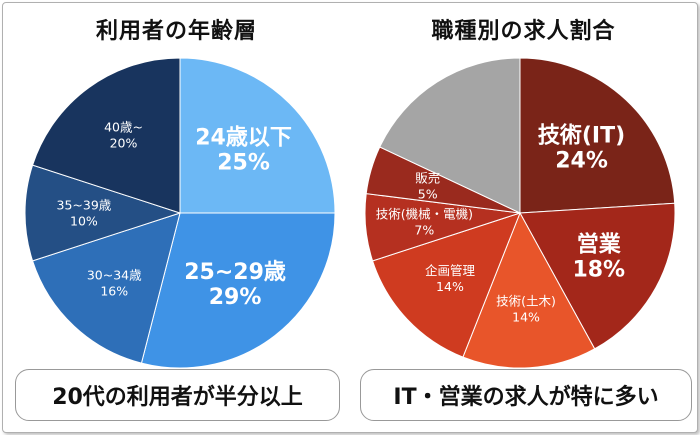  What do you see at coordinates (428, 194) in the screenshot?
I see `chart1-slice-5-value: 5%` at bounding box center [428, 194].